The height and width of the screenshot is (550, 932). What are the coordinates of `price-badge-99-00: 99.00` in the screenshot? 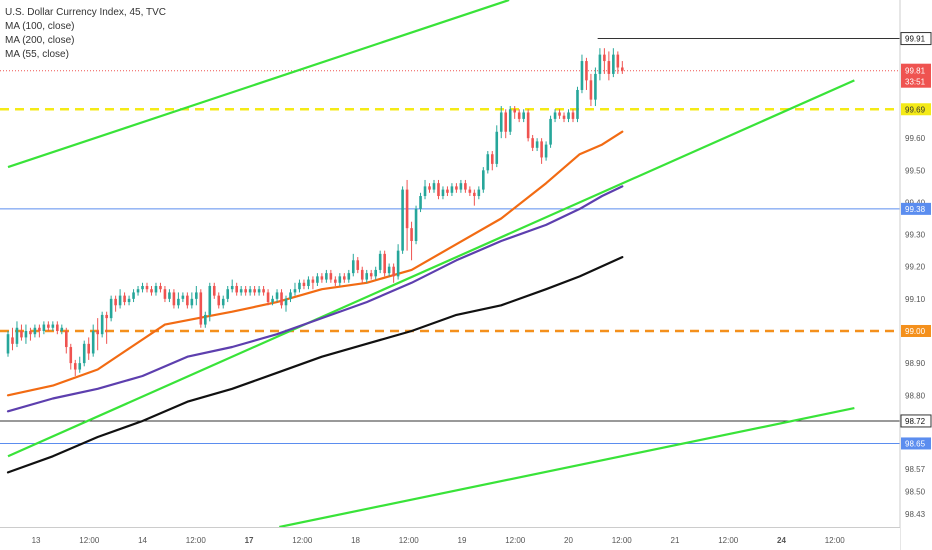 It's located at (916, 330).